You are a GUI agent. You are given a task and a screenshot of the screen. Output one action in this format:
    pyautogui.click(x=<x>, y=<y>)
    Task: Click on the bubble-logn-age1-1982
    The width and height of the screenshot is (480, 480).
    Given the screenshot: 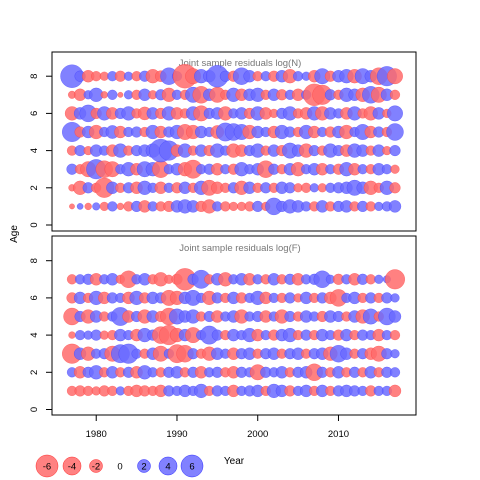 What is the action you would take?
    pyautogui.click(x=112, y=206)
    